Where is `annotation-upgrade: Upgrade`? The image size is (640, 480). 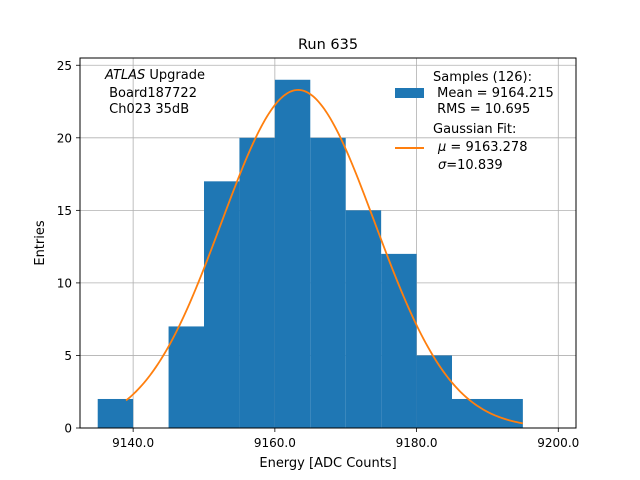
annotation-upgrade: Upgrade is located at coordinates (175, 75).